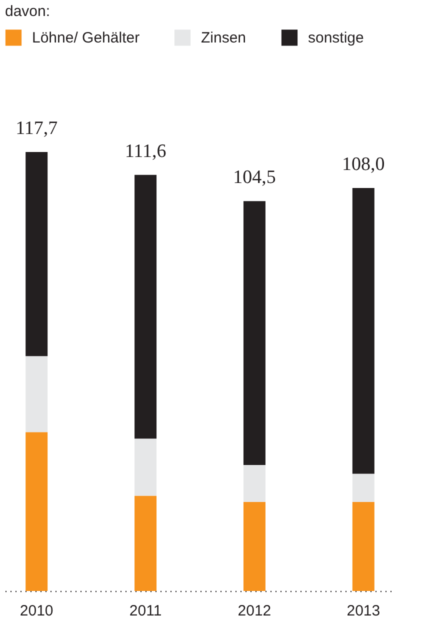 The width and height of the screenshot is (442, 625). Describe the element at coordinates (86, 38) in the screenshot. I see `legend-label: Löhne/ Gehälter` at that location.